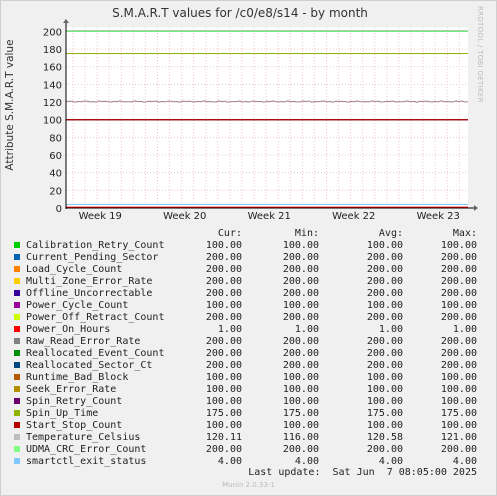 This screenshot has width=497, height=496. I want to click on legend-cur: 1.00, so click(229, 329).